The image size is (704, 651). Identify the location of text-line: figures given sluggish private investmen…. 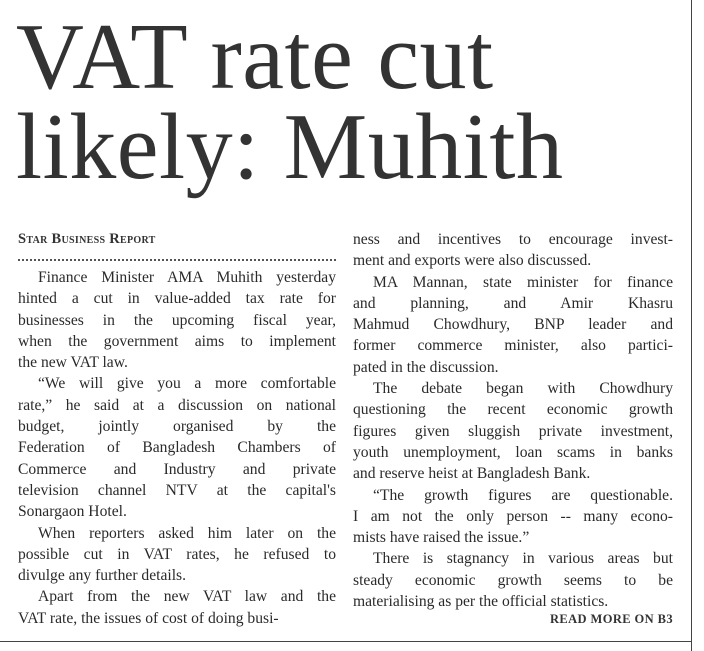
(513, 431).